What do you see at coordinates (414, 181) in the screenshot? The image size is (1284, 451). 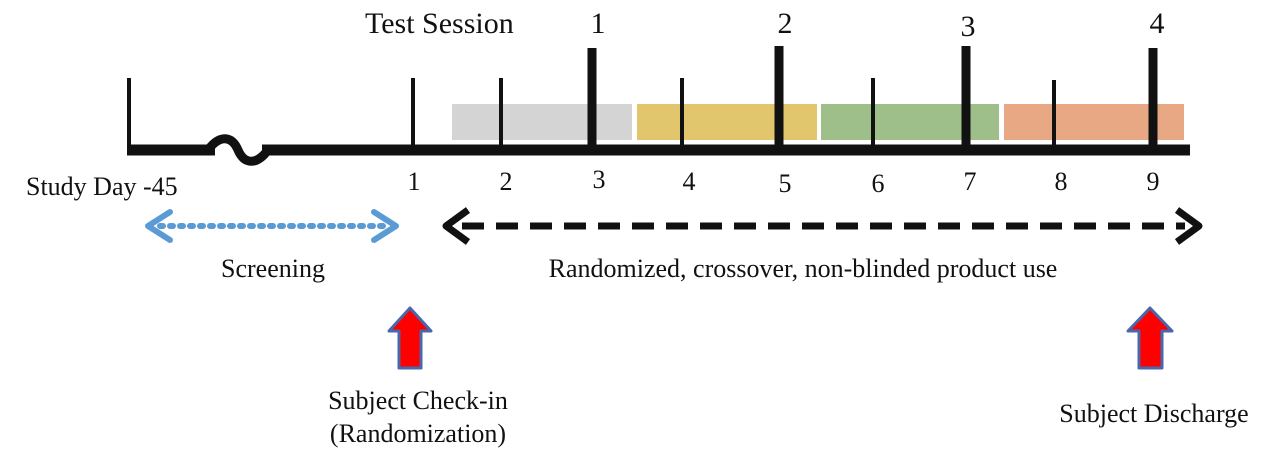 I see `day-label-1: 1` at bounding box center [414, 181].